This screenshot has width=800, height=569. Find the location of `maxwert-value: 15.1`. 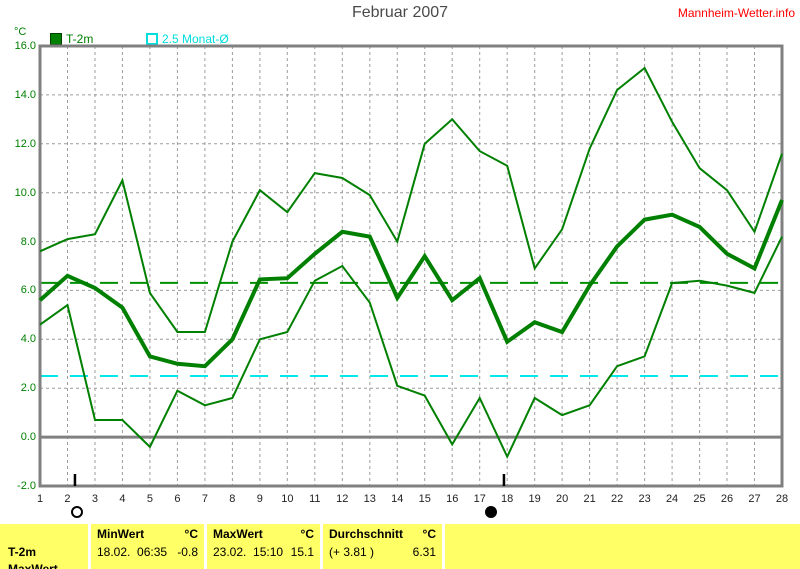

maxwert-value: 15.1 is located at coordinates (302, 552).